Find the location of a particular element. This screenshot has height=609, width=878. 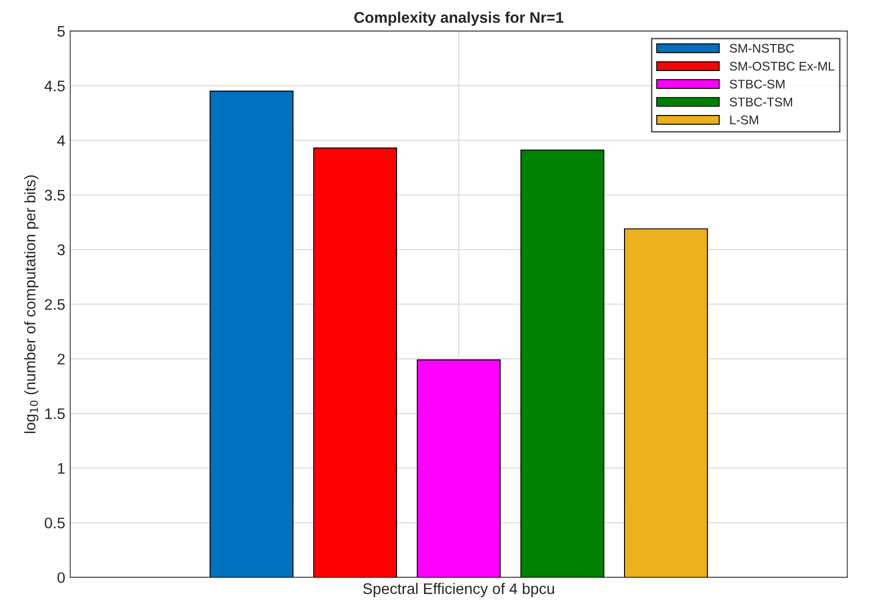

legend-label: SM-NSTBC is located at coordinates (762, 48).